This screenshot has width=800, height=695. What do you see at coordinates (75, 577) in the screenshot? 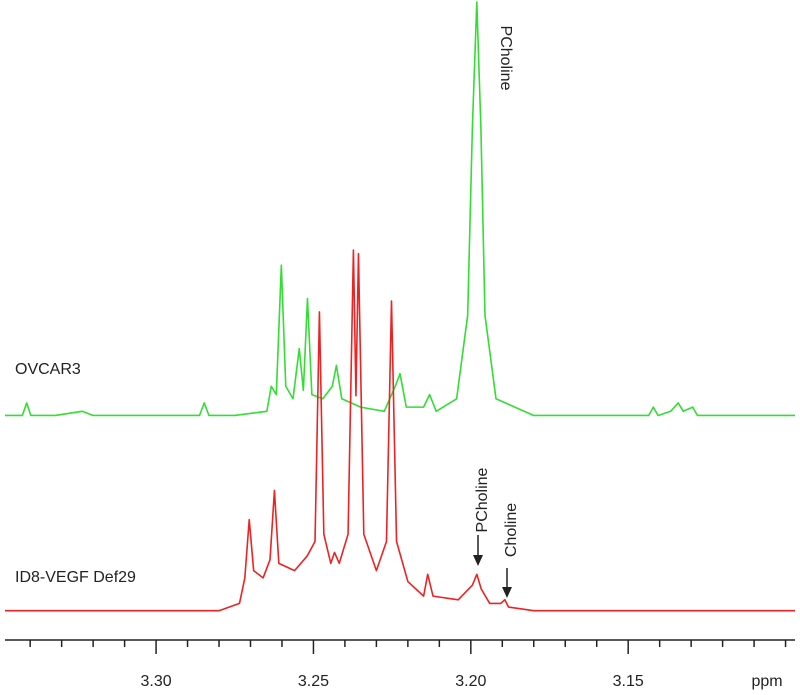
I see `series-label: ID8-VEGF Def29` at bounding box center [75, 577].